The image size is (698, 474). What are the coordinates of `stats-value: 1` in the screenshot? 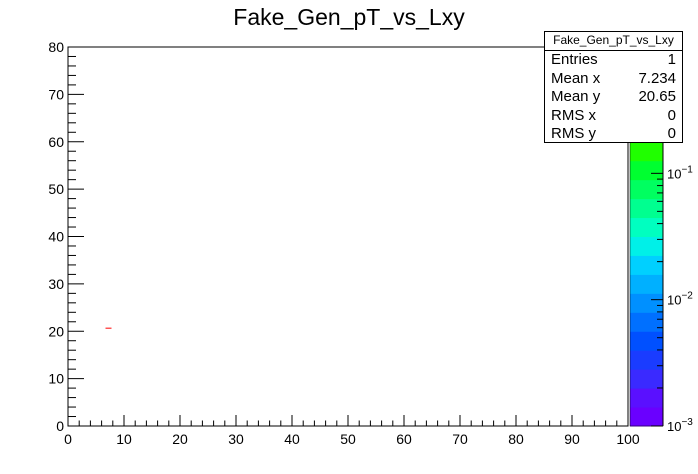 It's located at (671, 59).